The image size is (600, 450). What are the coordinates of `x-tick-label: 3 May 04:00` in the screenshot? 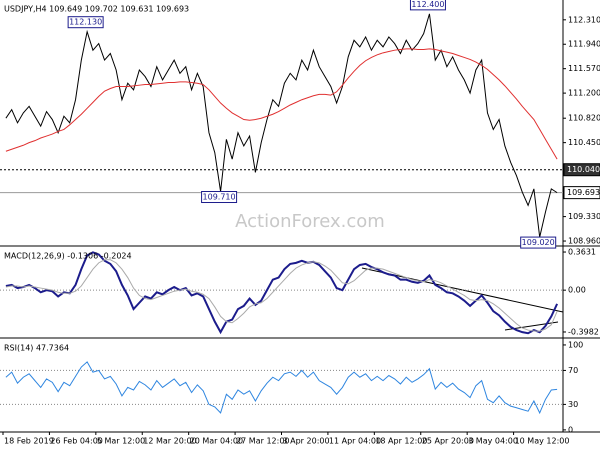 It's located at (493, 441).